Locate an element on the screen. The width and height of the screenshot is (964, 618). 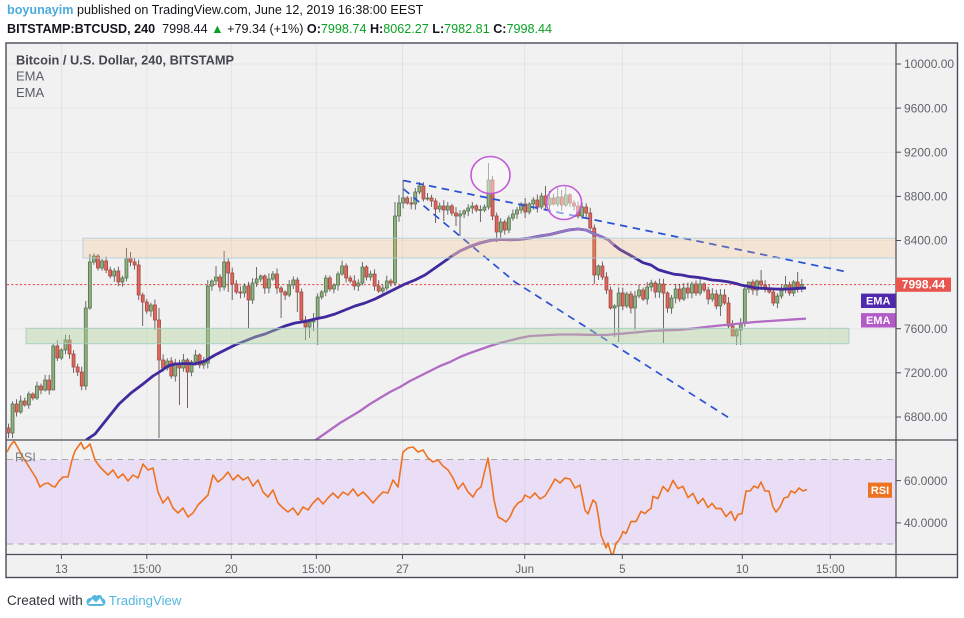
svg-text: 7200.00 is located at coordinates (926, 373).